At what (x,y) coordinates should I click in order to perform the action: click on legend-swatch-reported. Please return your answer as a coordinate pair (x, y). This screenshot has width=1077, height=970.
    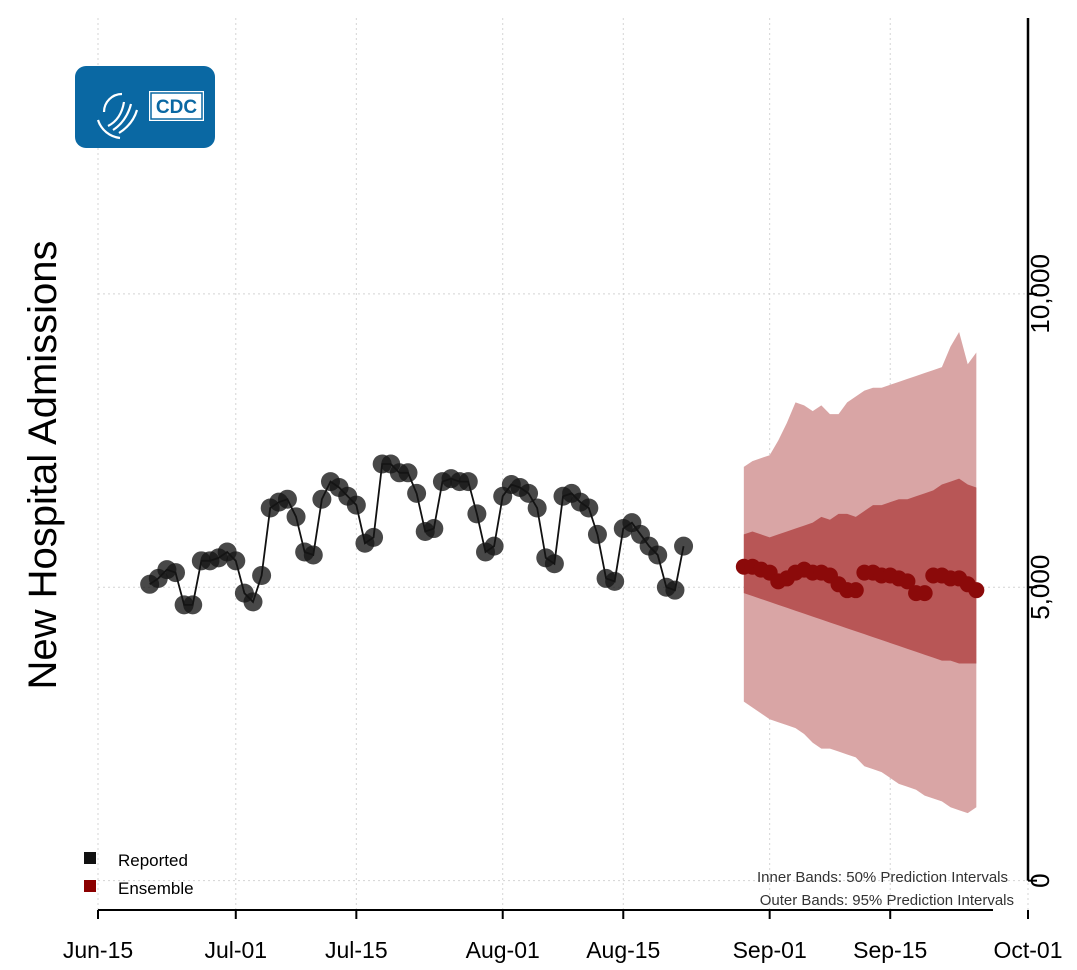
    Looking at the image, I should click on (90, 858).